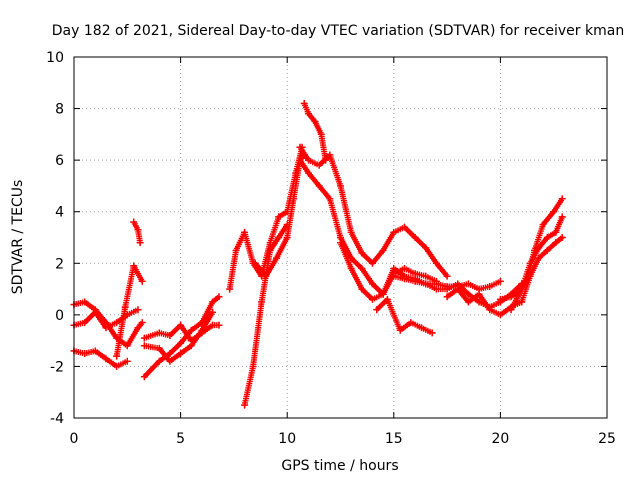 The image size is (640, 485). What do you see at coordinates (180, 439) in the screenshot?
I see `x-tick-label: 5` at bounding box center [180, 439].